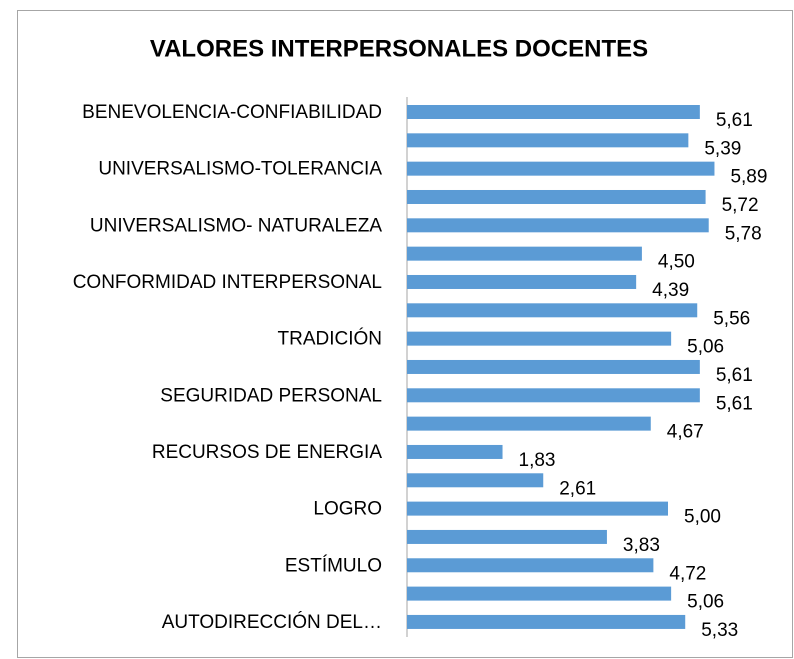 The height and width of the screenshot is (659, 794). I want to click on value-label: 5,72, so click(740, 205).